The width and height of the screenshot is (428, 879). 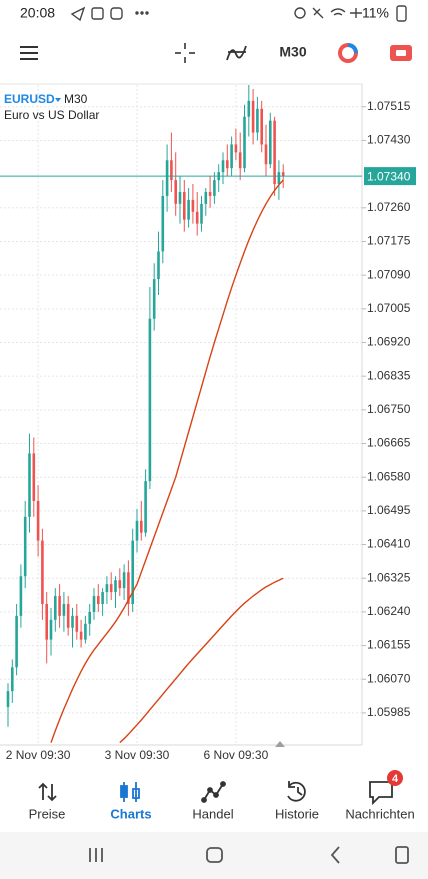 I want to click on status-battery: 11%, so click(x=375, y=13).